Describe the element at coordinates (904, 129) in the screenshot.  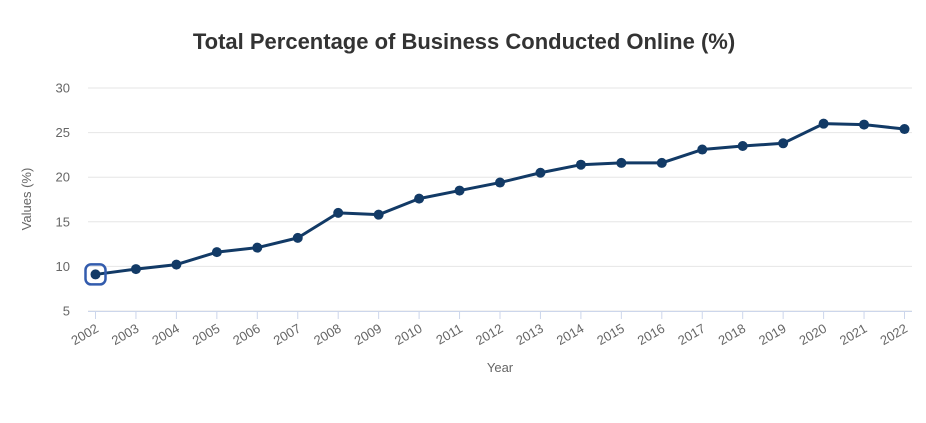
I see `data-point-2022` at that location.